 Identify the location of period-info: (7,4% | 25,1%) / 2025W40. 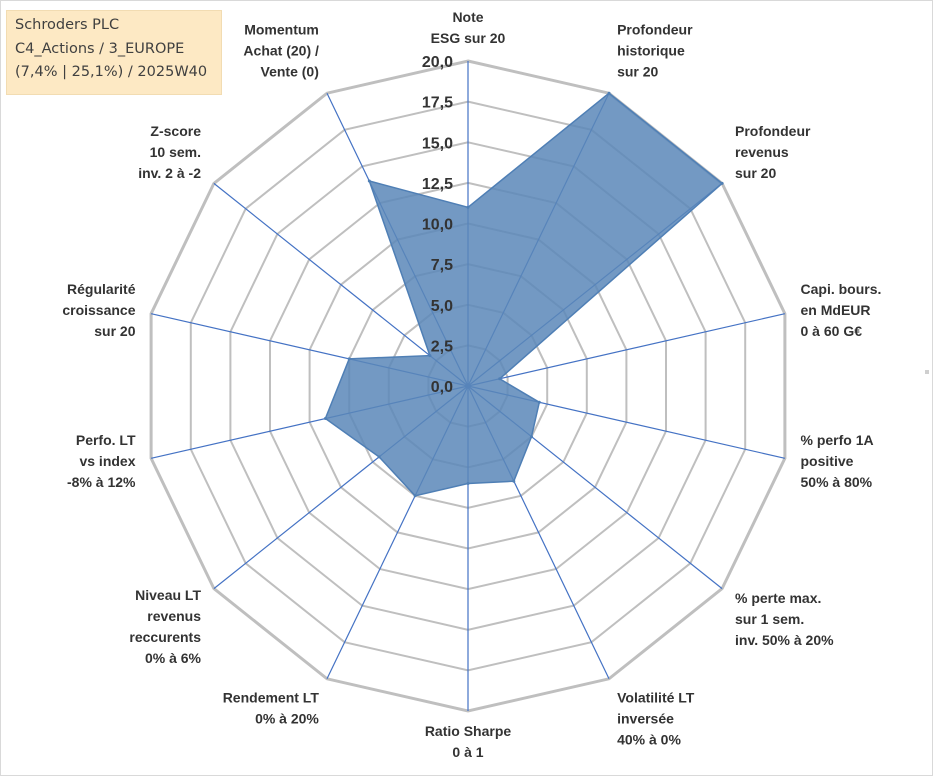
(111, 72).